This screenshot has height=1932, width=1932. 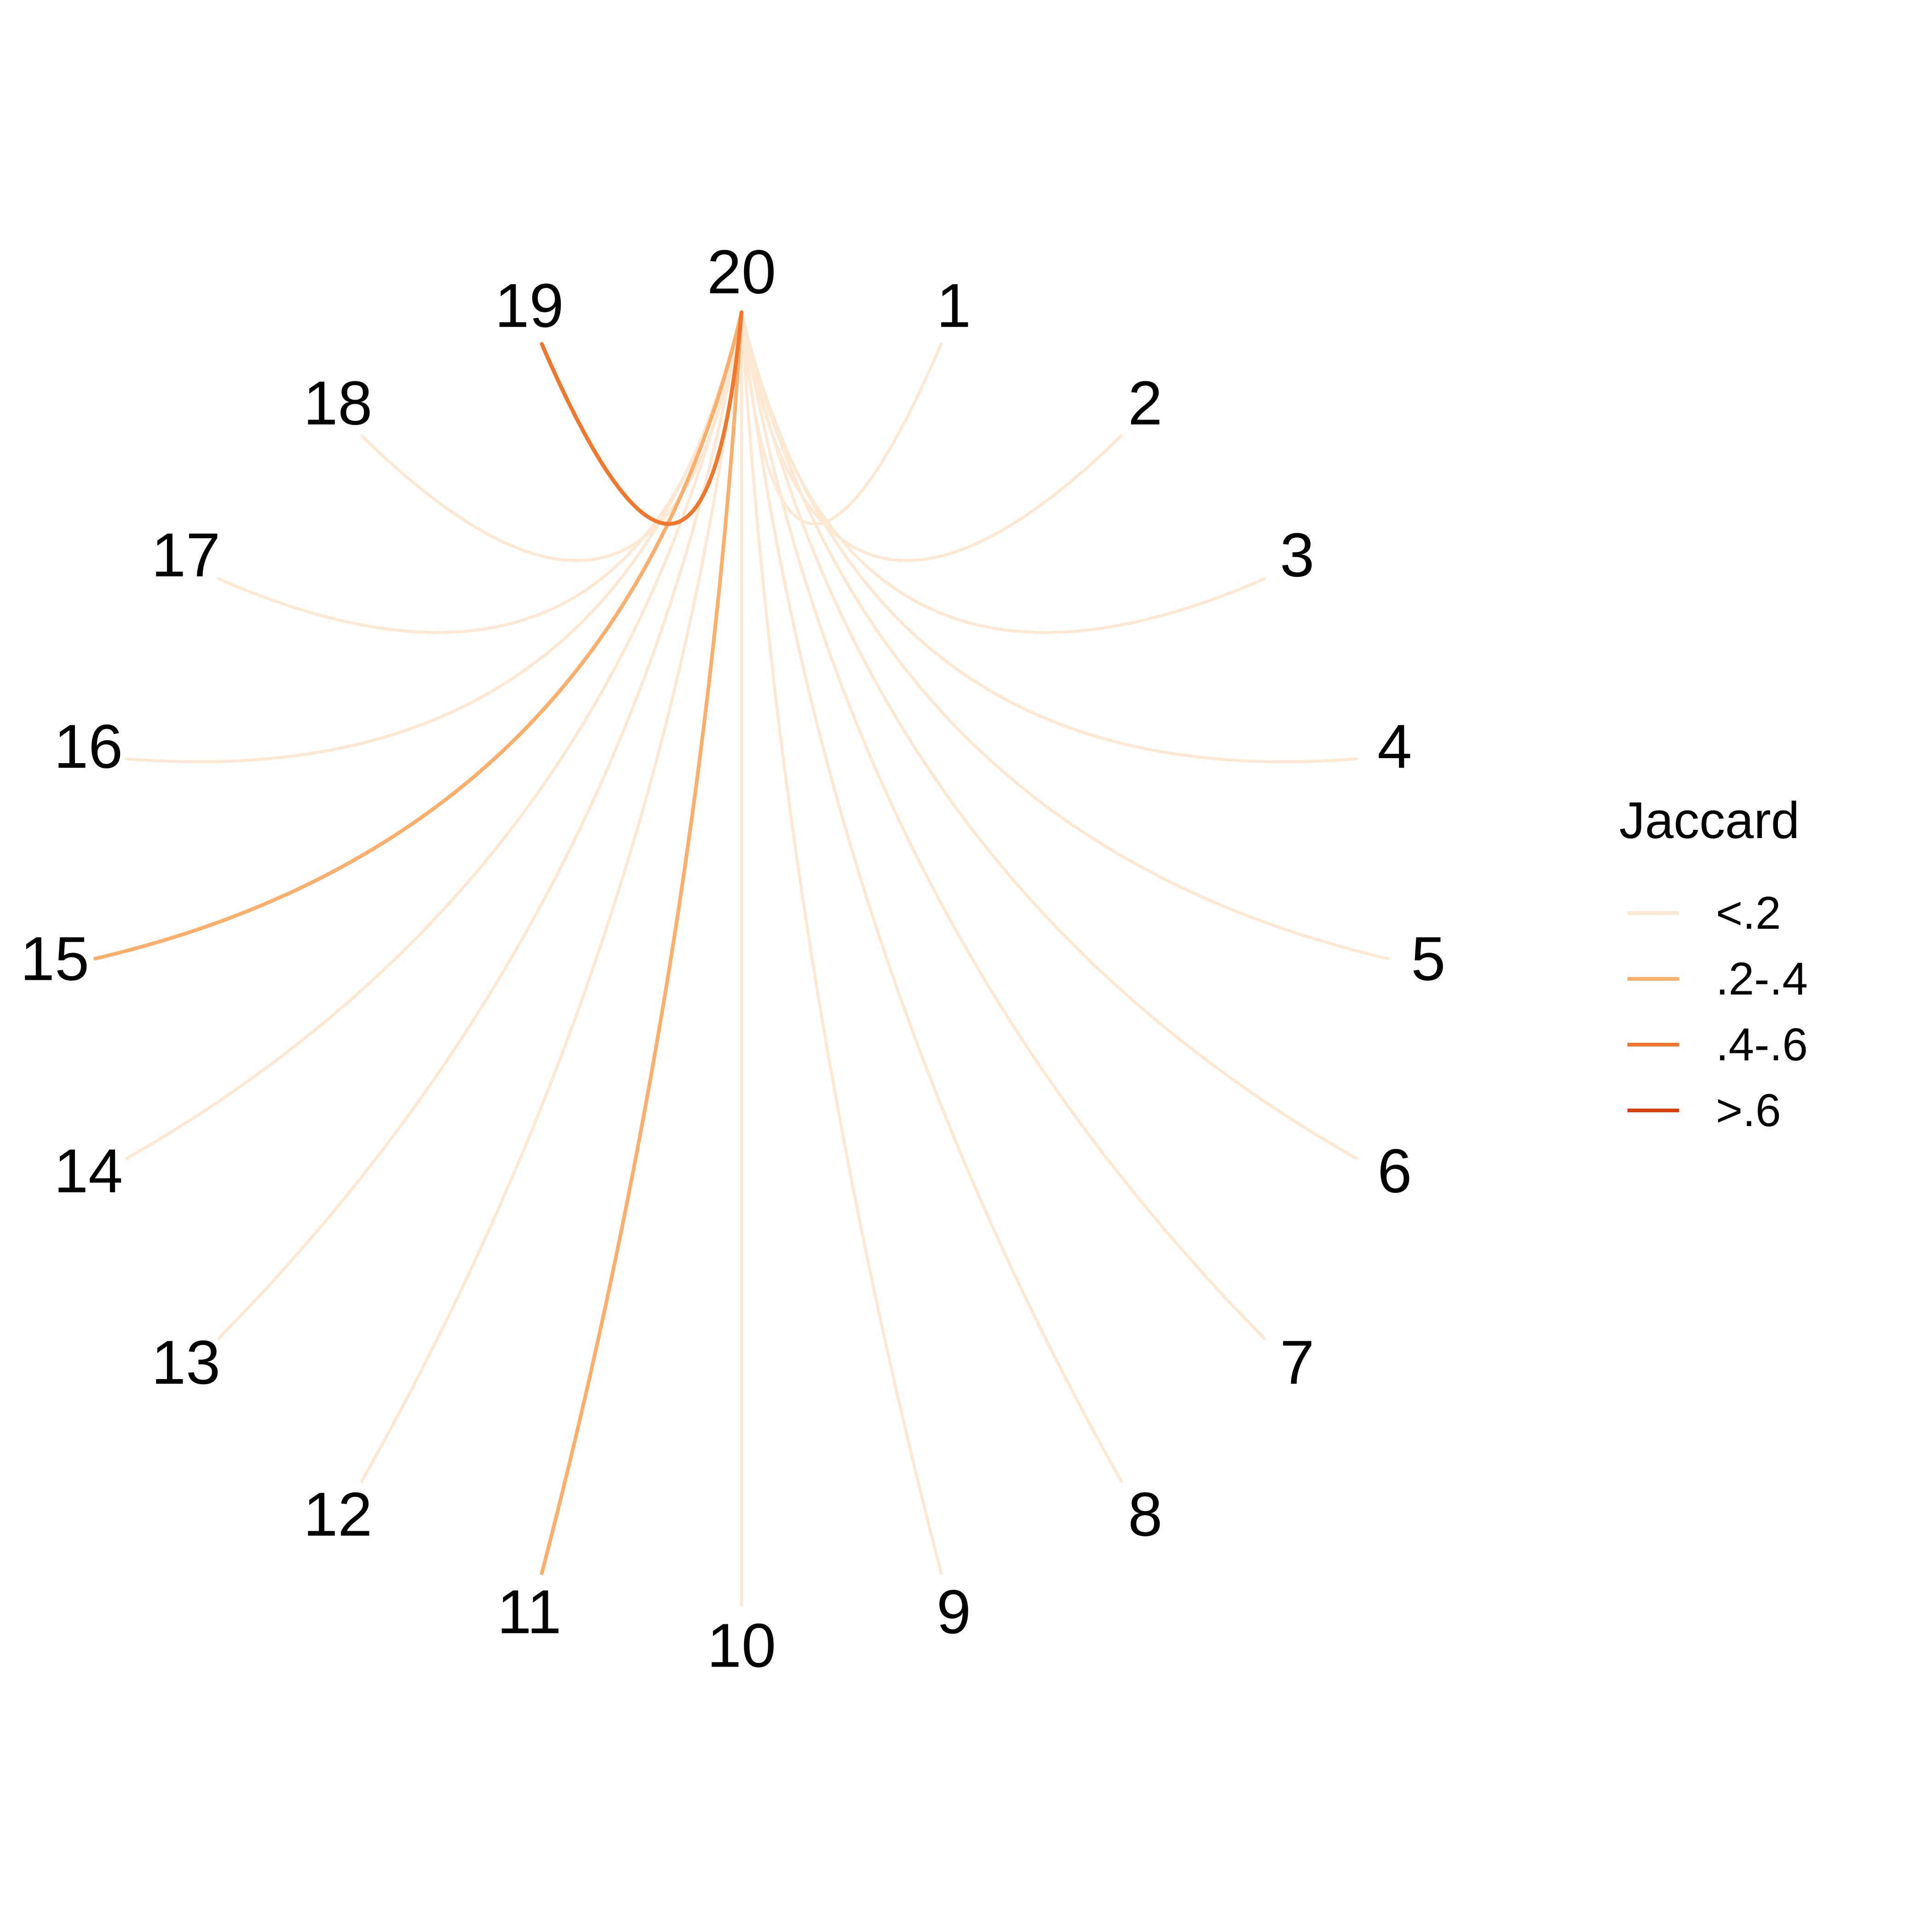 I want to click on legend-entry: .4-.6, so click(x=1717, y=1044).